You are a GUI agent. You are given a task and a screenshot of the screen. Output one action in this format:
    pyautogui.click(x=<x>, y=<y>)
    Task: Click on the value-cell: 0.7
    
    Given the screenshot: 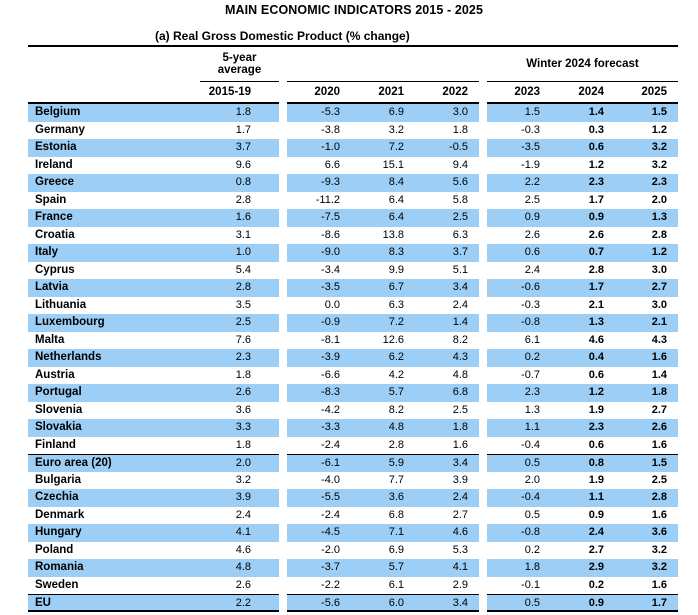 What is the action you would take?
    pyautogui.click(x=583, y=253)
    